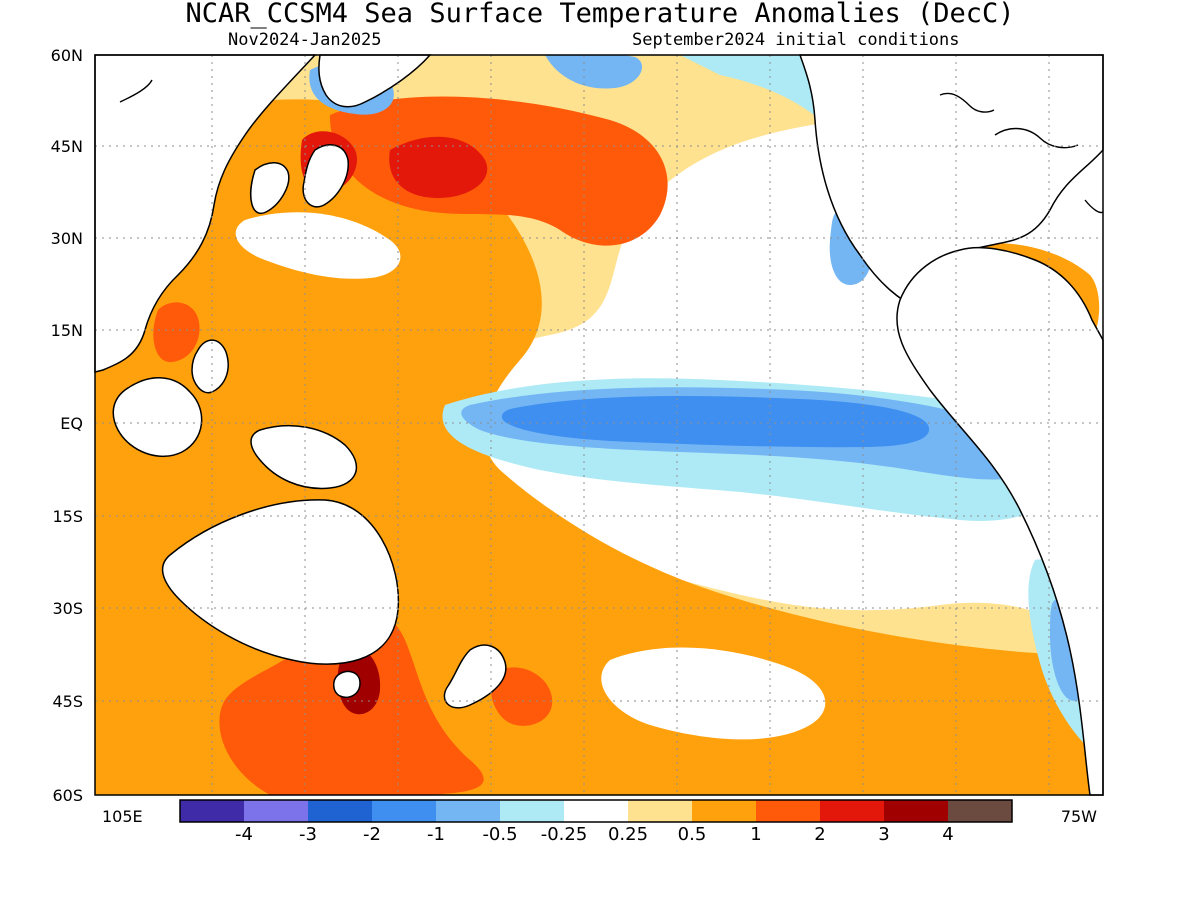 This screenshot has width=1200, height=900. Describe the element at coordinates (1079, 816) in the screenshot. I see `lon-label-right: 75W` at that location.